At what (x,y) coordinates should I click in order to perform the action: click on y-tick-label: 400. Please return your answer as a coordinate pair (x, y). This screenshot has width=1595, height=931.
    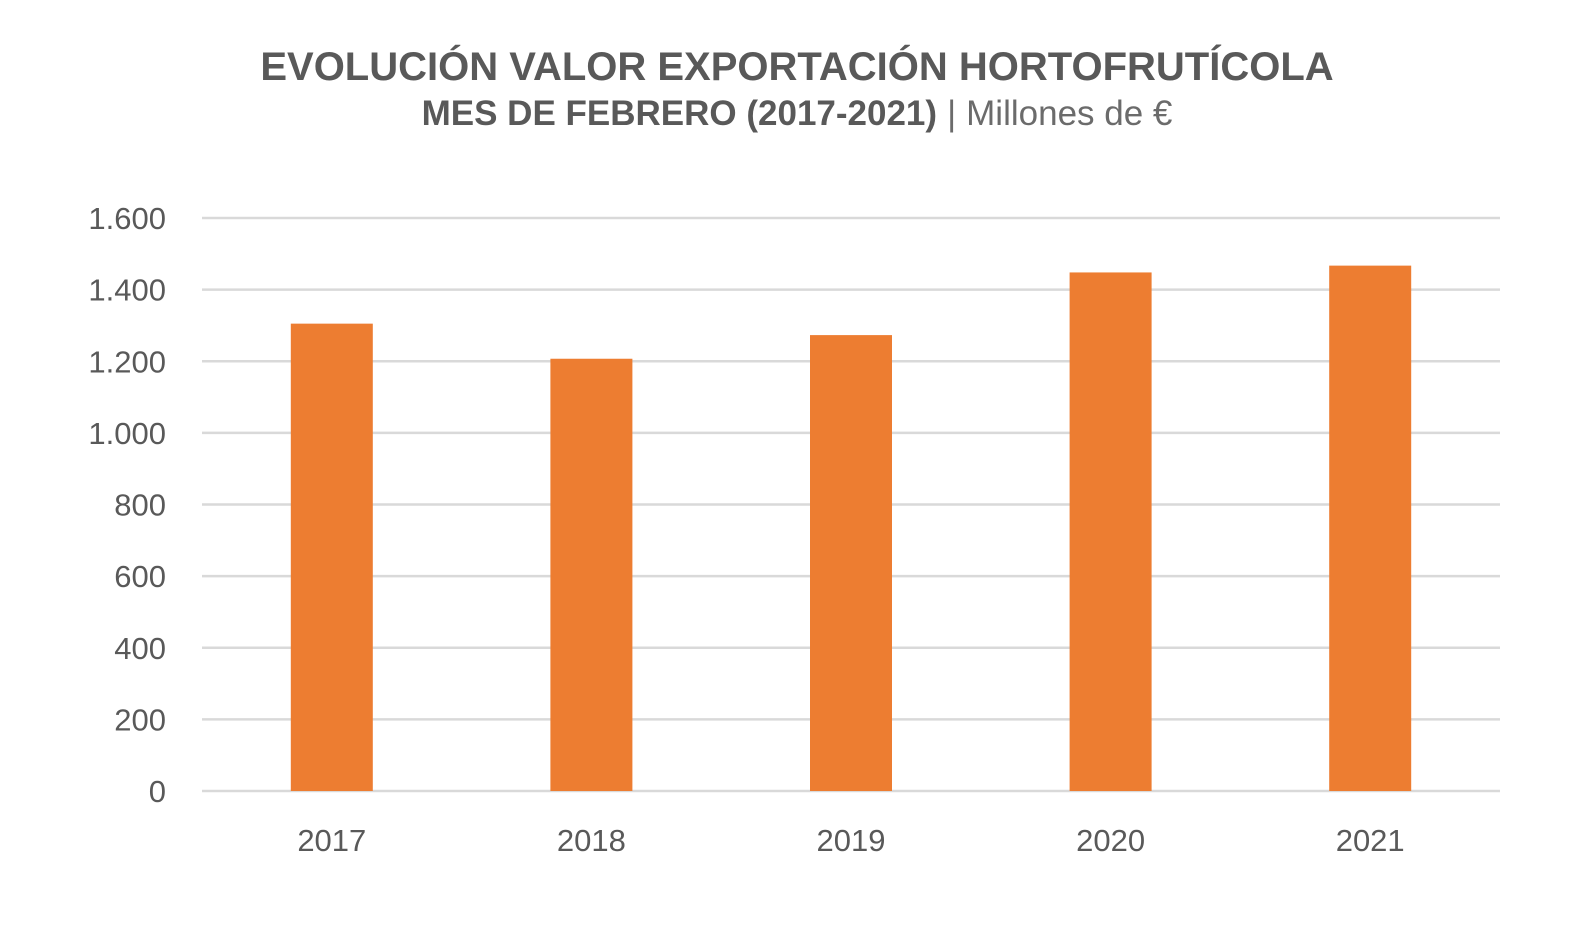
    Looking at the image, I should click on (140, 648).